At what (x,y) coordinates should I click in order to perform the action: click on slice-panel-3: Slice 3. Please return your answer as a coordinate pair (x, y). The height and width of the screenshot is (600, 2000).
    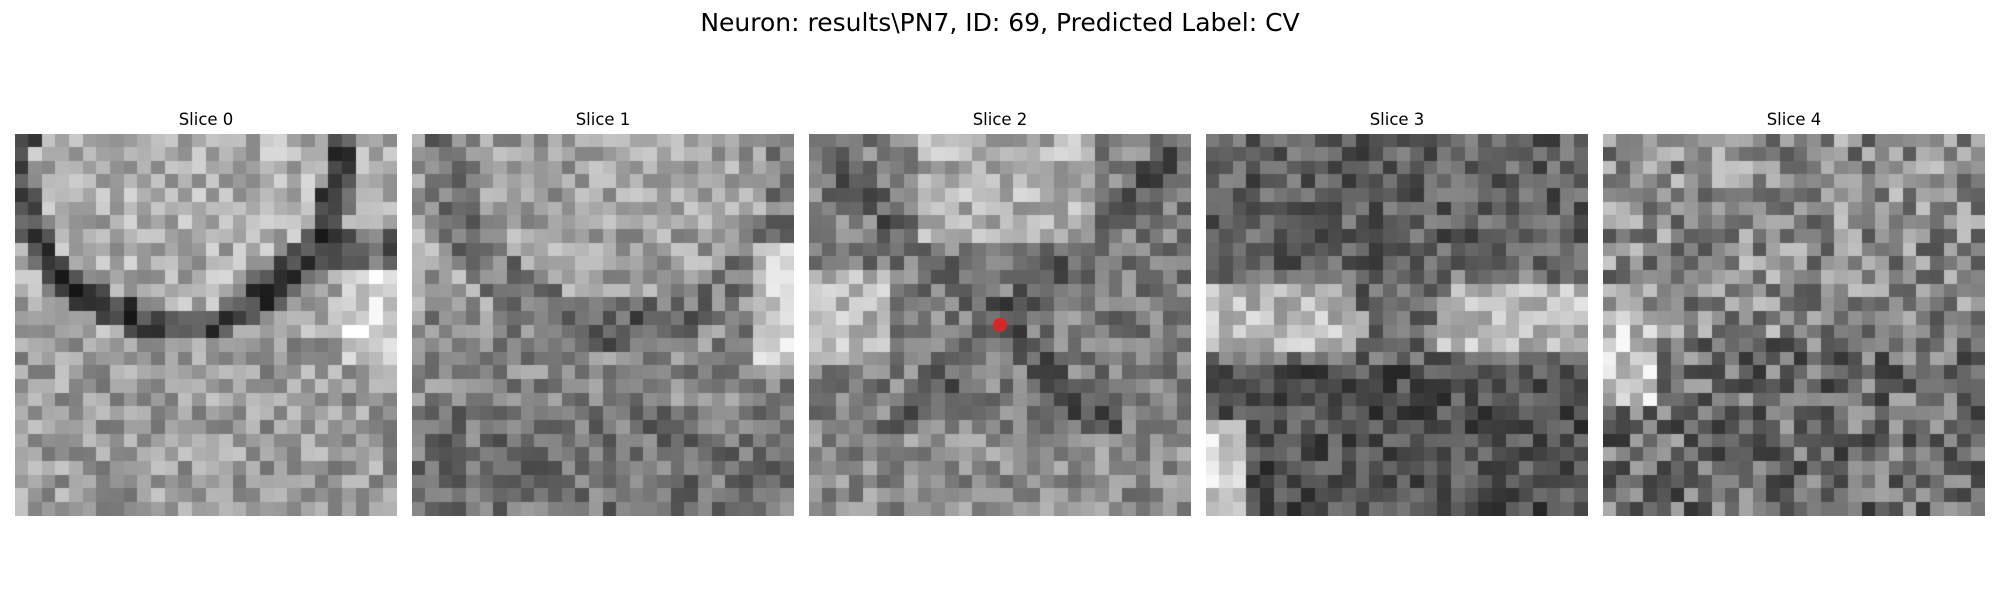
    Looking at the image, I should click on (1397, 312).